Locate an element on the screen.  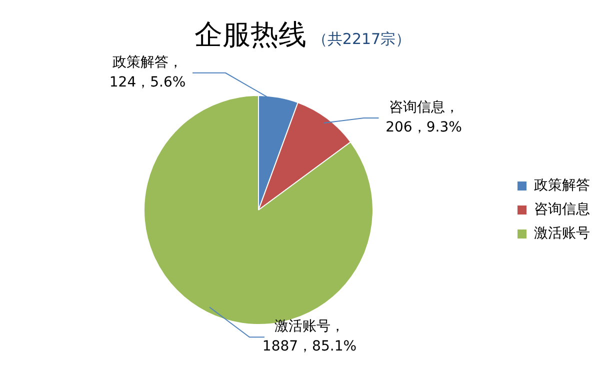
legend-label: 激活账号 is located at coordinates (562, 234).